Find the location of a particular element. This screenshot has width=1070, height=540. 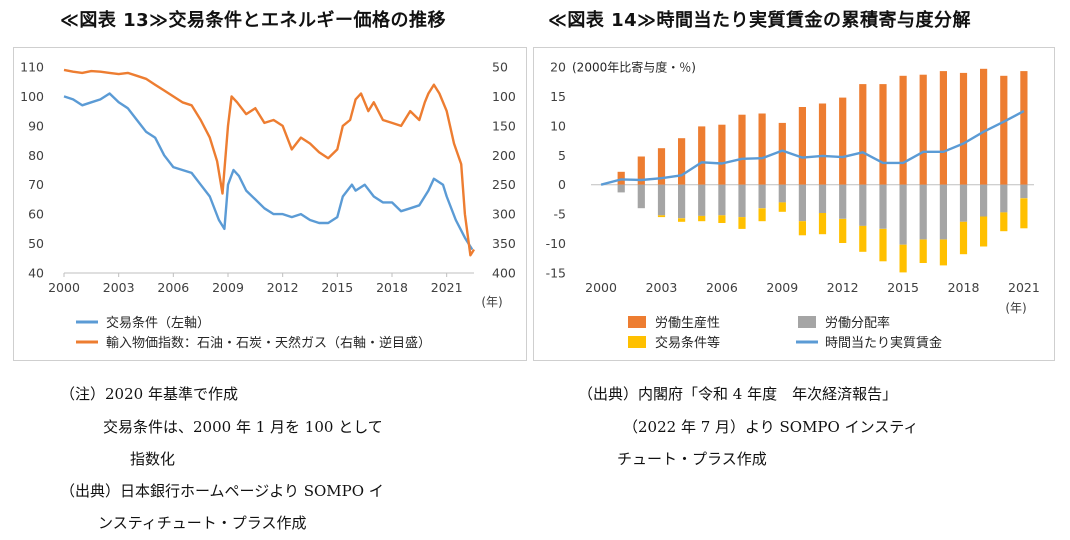

y-left-tick-label: 40 is located at coordinates (36, 273).